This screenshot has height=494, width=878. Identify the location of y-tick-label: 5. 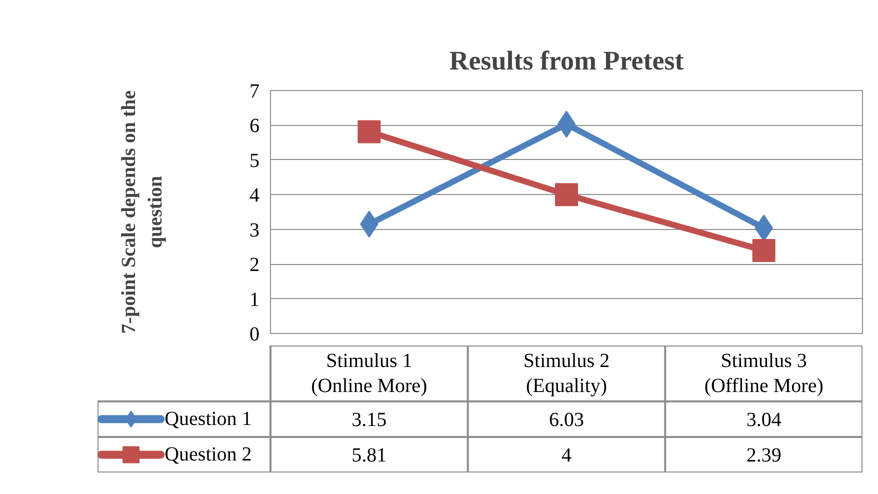
(255, 161).